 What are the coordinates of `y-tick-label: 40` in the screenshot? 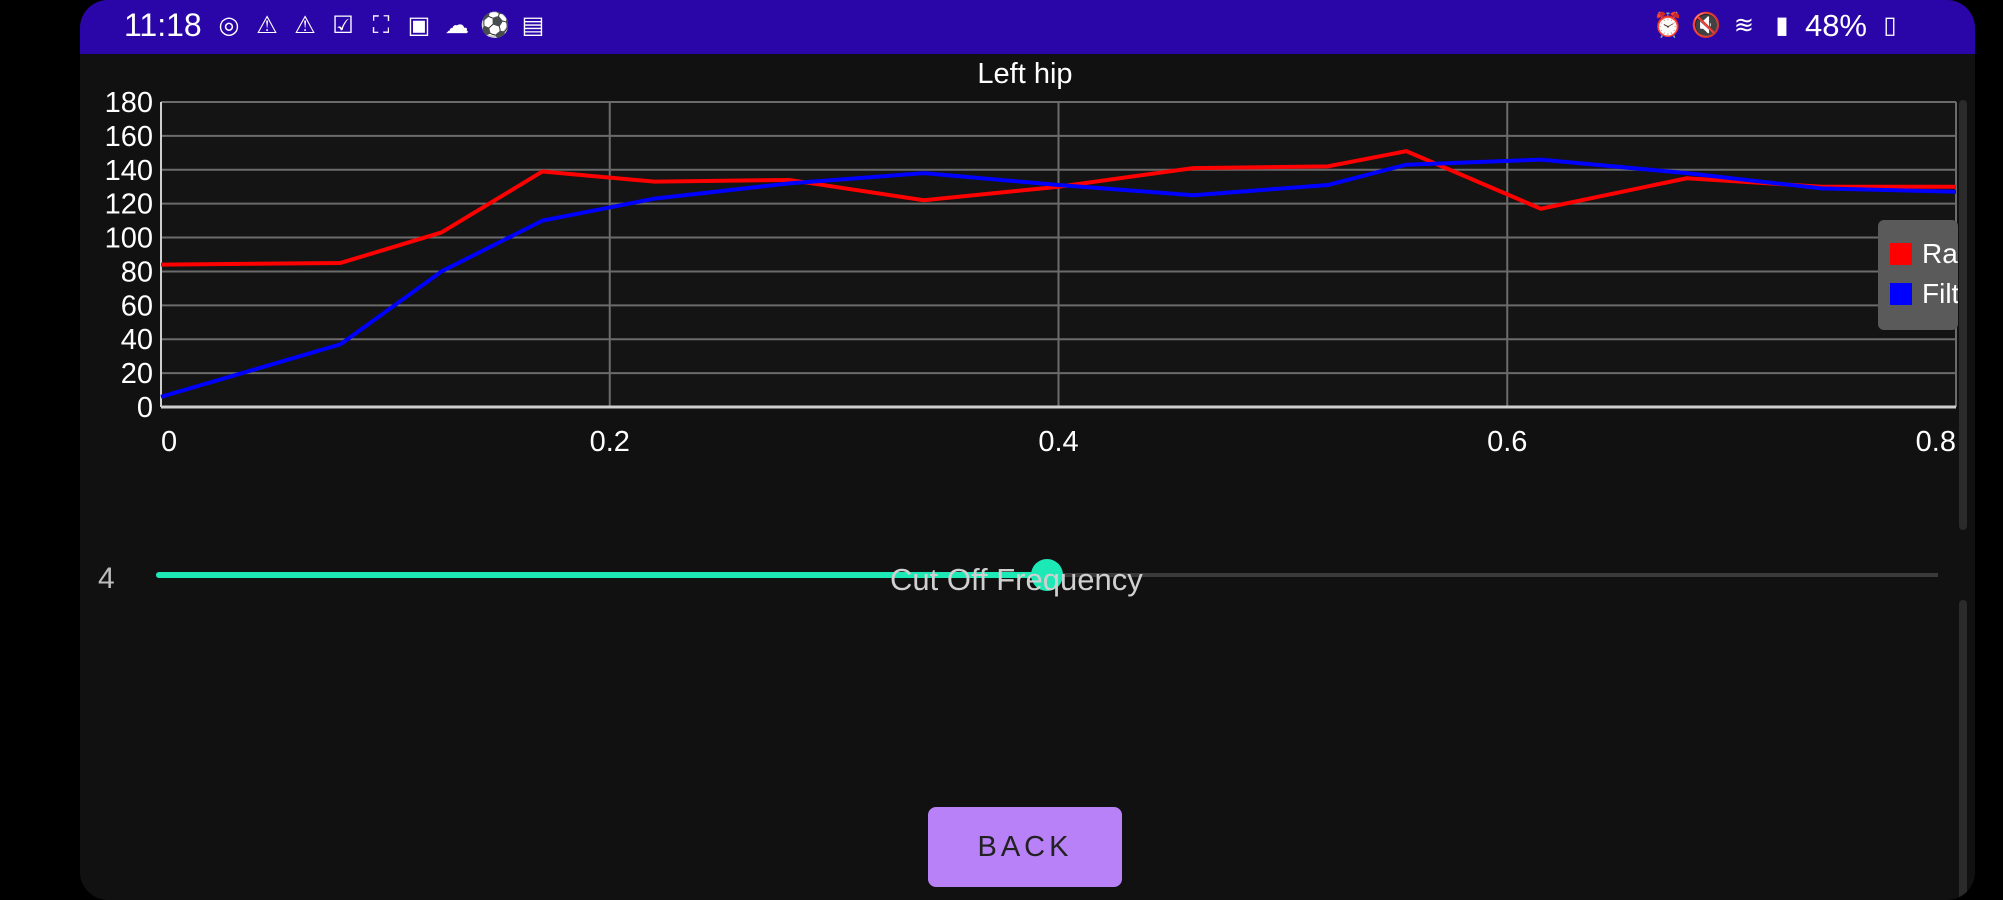 It's located at (137, 340).